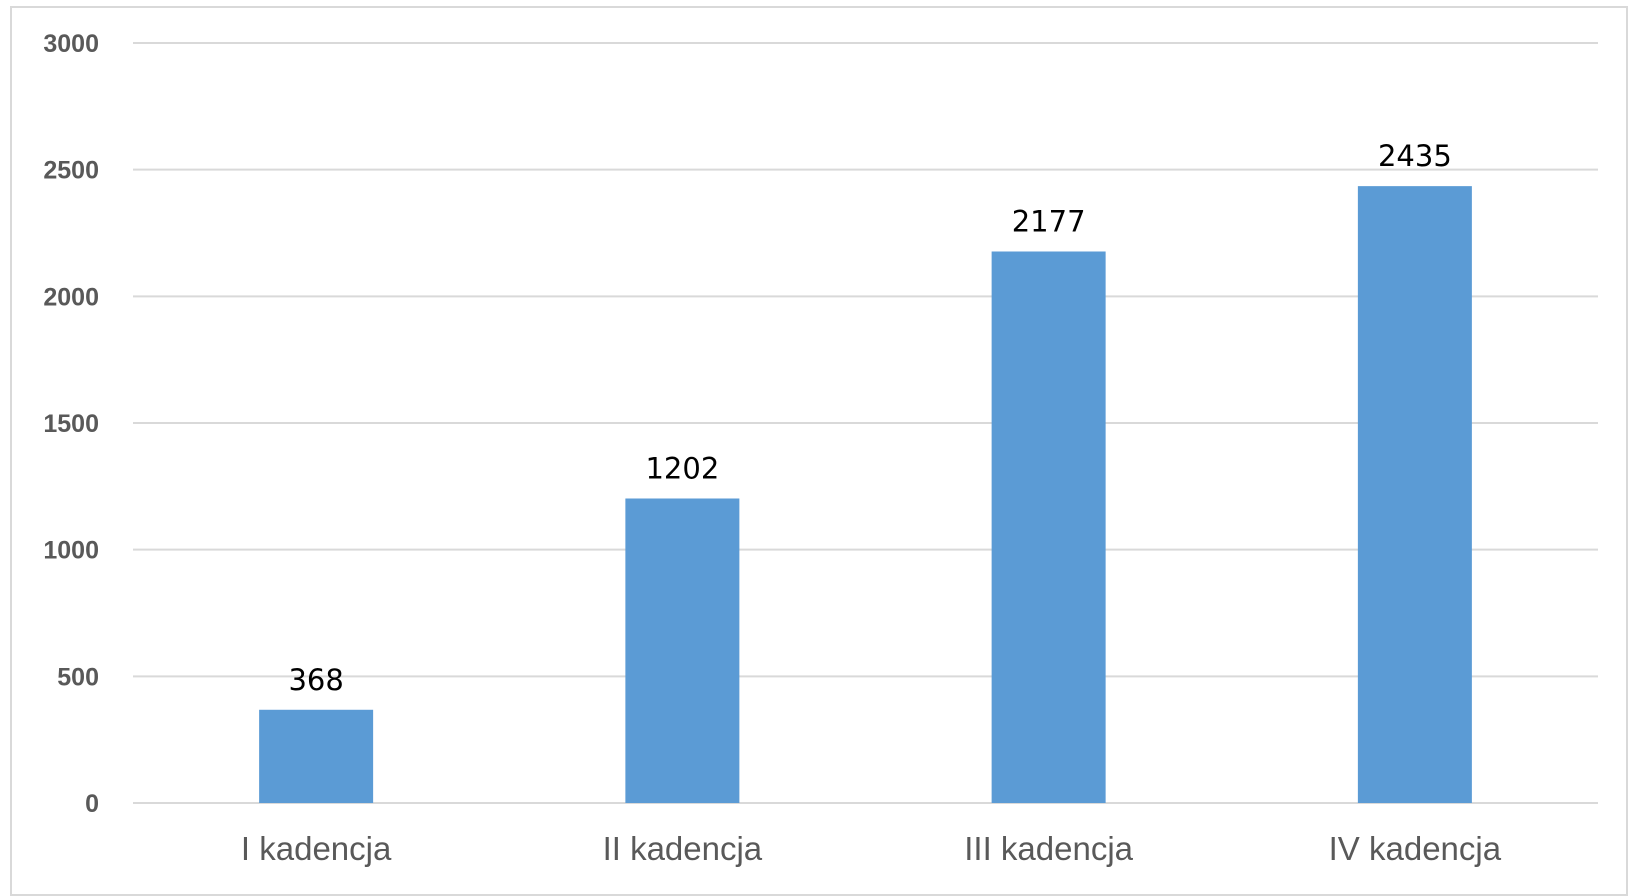 The width and height of the screenshot is (1643, 896). Describe the element at coordinates (71, 551) in the screenshot. I see `y-tick-label: 1000` at that location.